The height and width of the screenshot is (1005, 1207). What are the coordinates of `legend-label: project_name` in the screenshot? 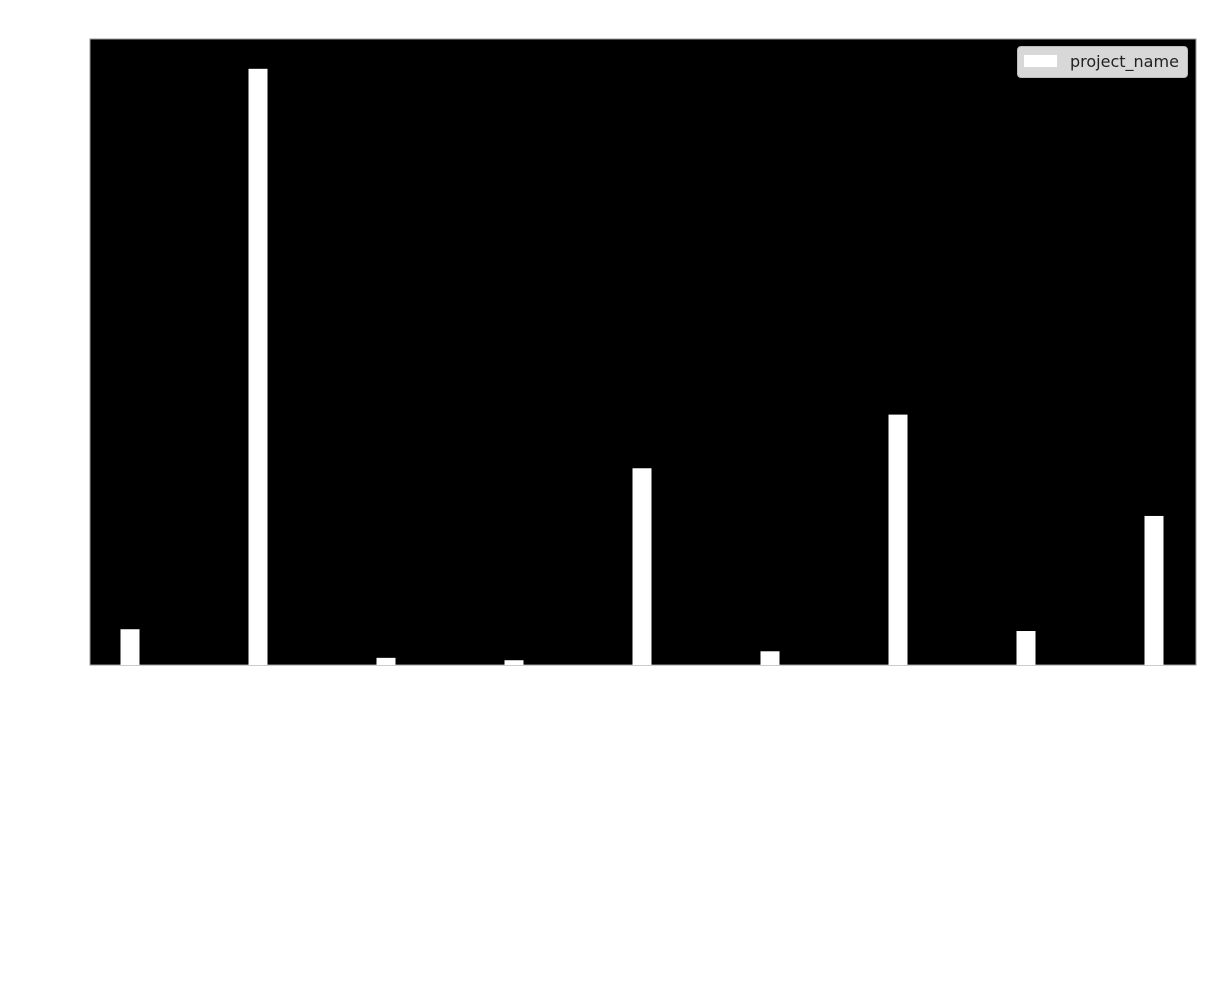 It's located at (1124, 61).